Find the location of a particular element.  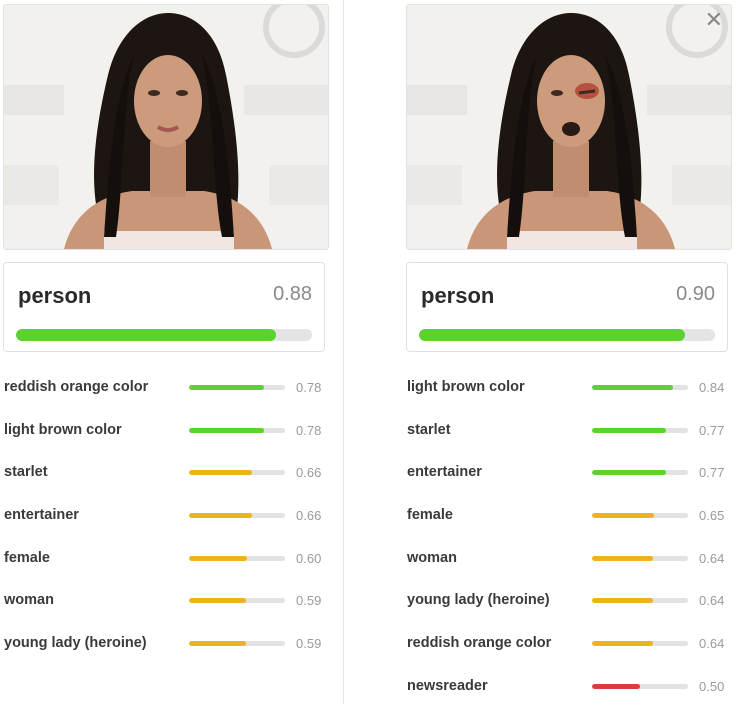

prediction-row: young lady (heroine) 0.64 is located at coordinates (571, 599).